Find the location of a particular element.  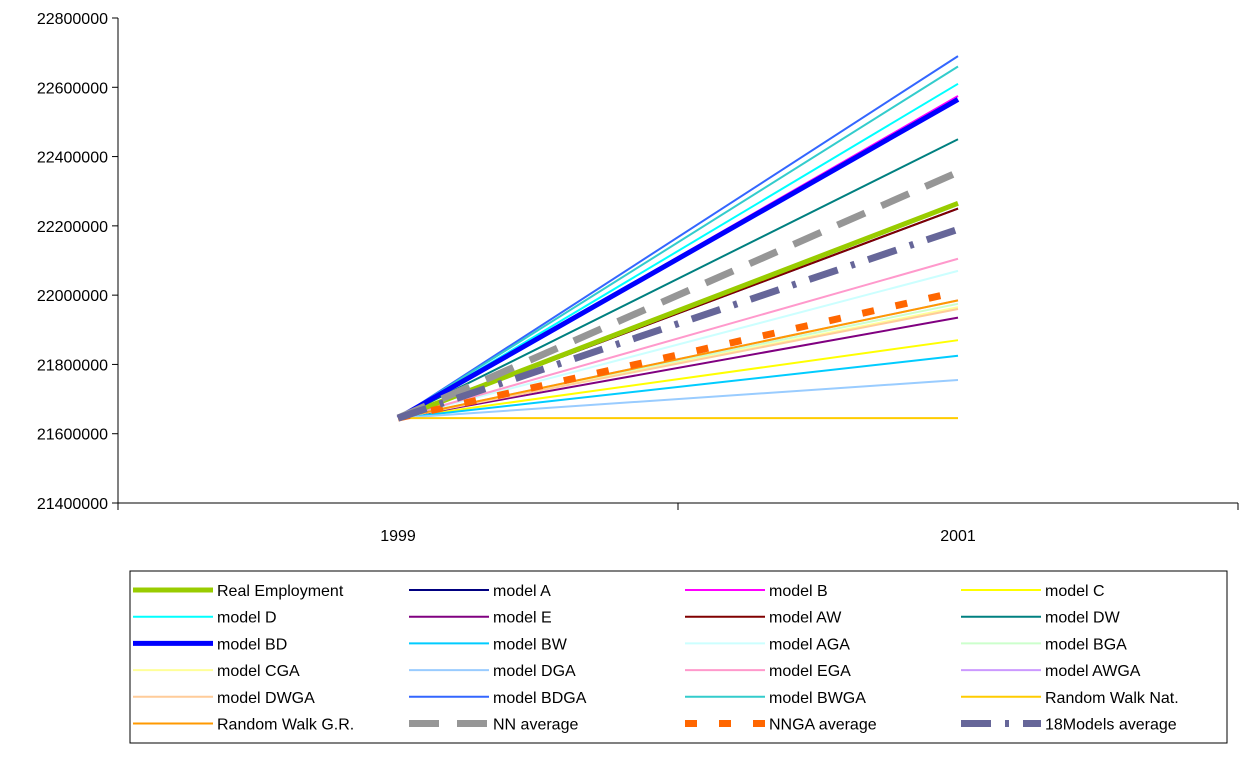

series-line-18models-average is located at coordinates (678, 324).